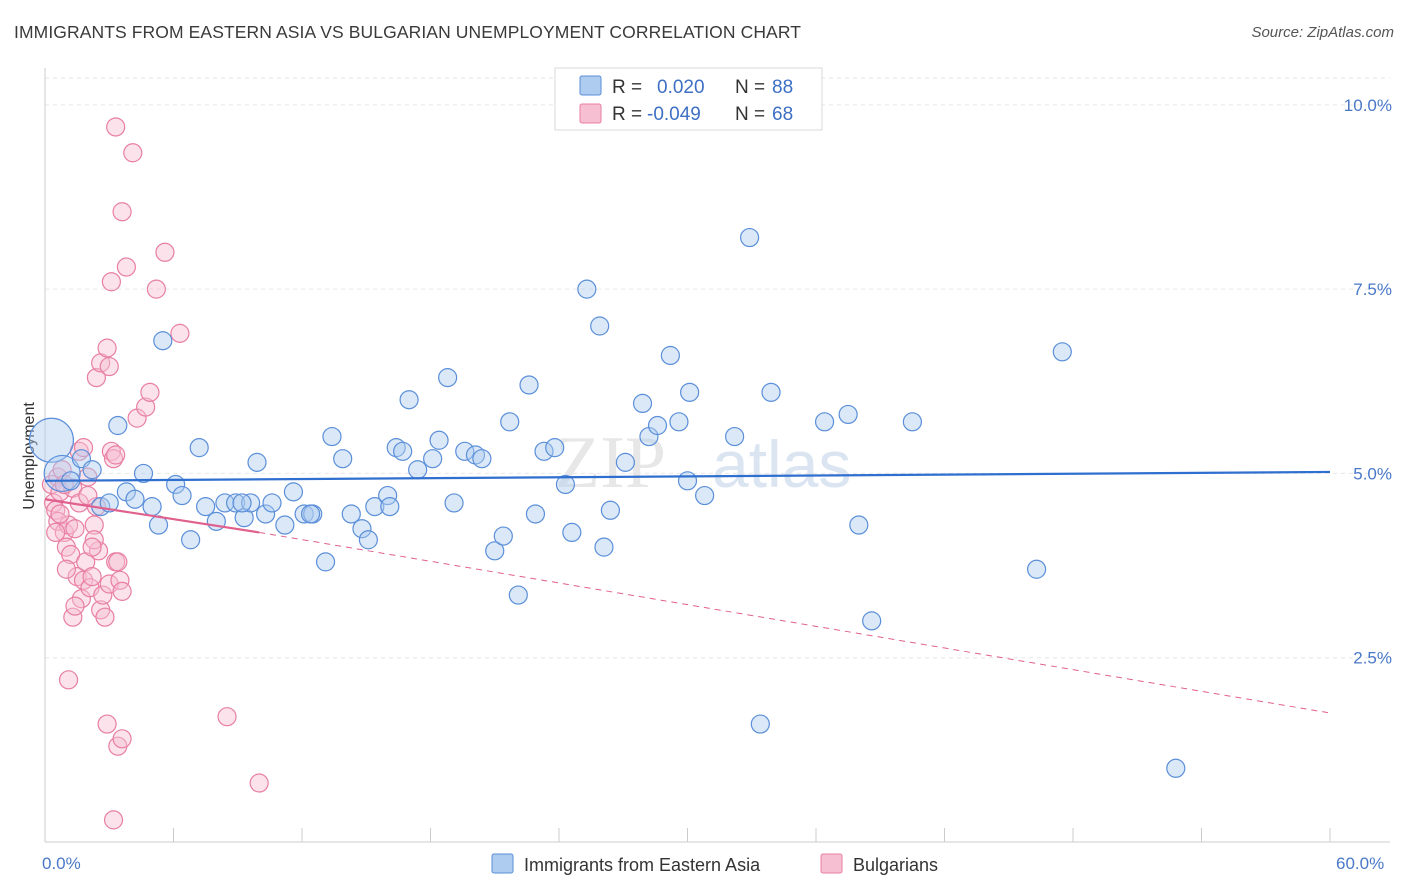 This screenshot has width=1406, height=892. Describe the element at coordinates (642, 865) in the screenshot. I see `bottom-legend-label-blue: Immigrants from Eastern Asia` at that location.